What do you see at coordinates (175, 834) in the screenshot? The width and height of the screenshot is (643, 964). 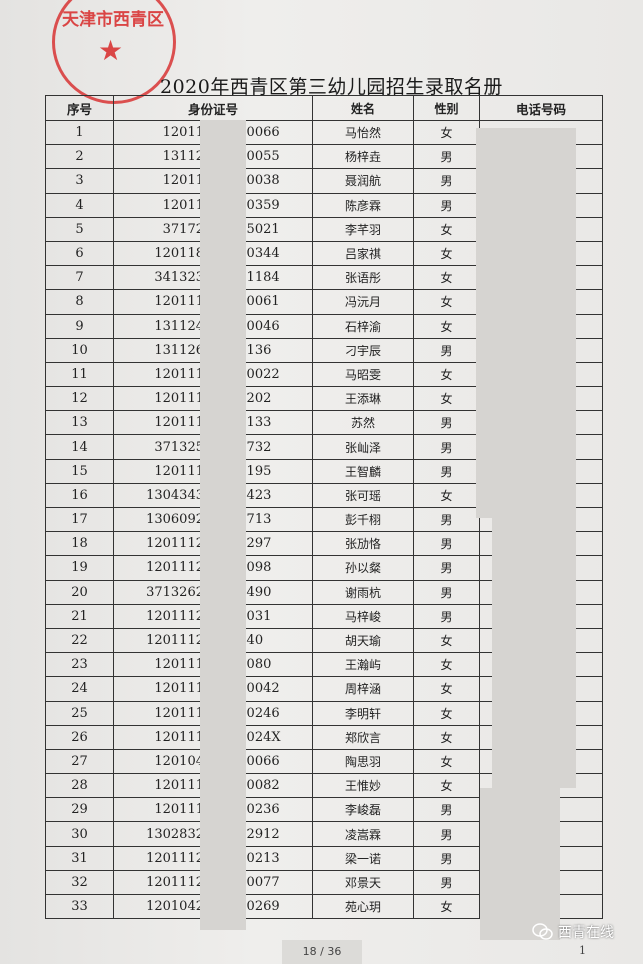 I see `id-prefix: 1302832` at bounding box center [175, 834].